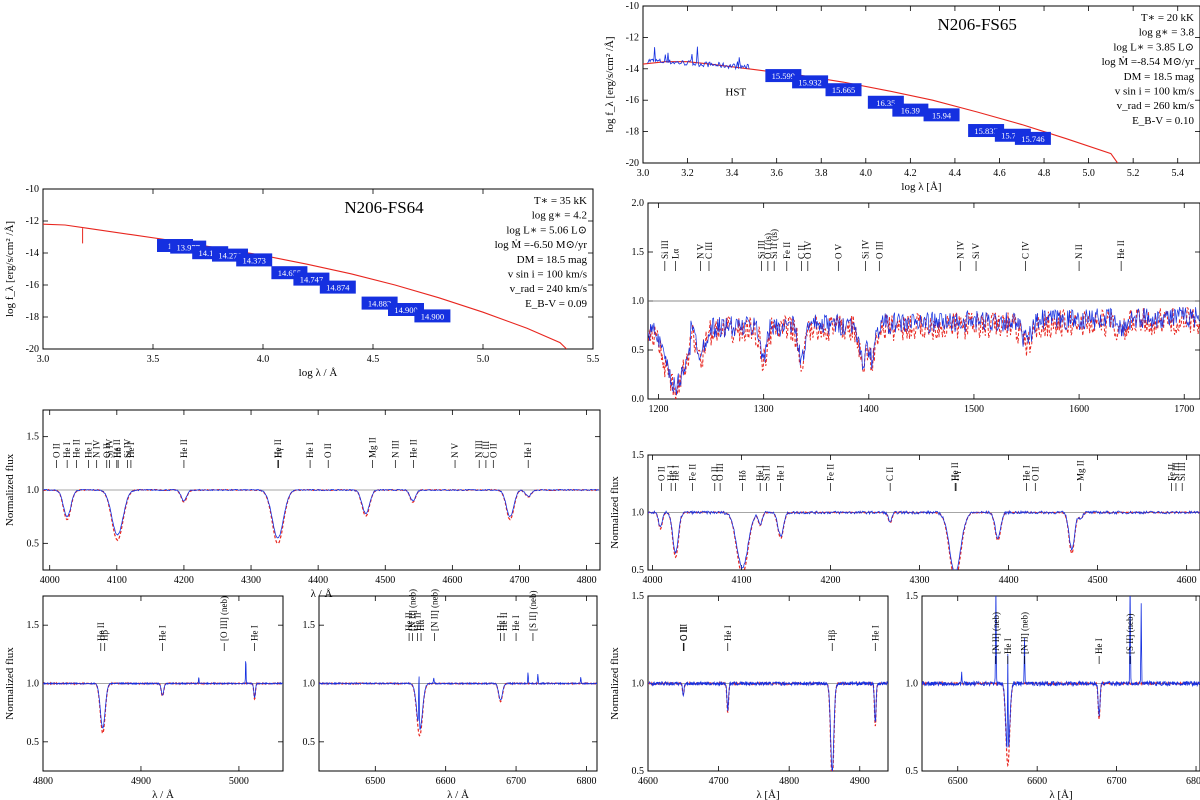 The width and height of the screenshot is (1200, 800). What do you see at coordinates (789, 781) in the screenshot?
I see `x-tick-label: 4800` at bounding box center [789, 781].